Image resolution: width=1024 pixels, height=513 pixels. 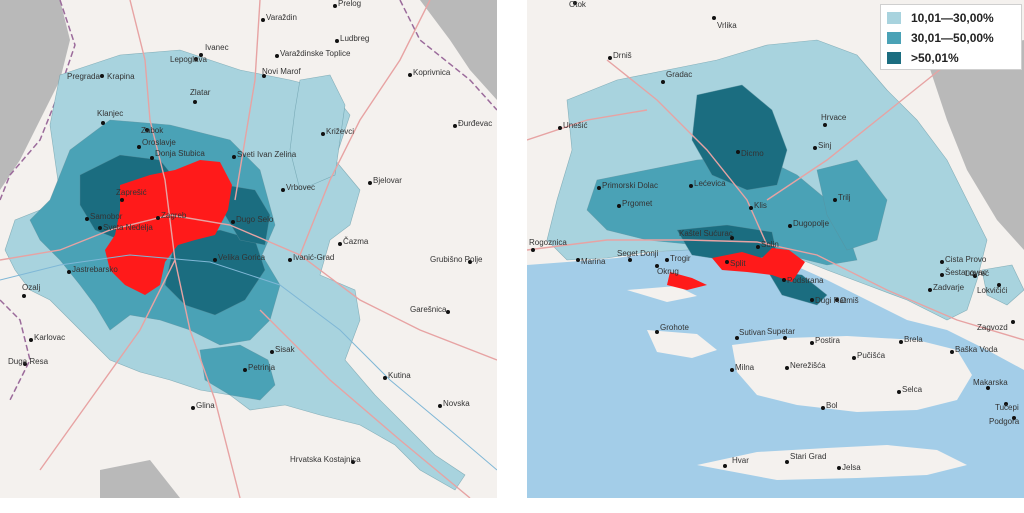 I want to click on place-label: Hvar, so click(x=740, y=460).